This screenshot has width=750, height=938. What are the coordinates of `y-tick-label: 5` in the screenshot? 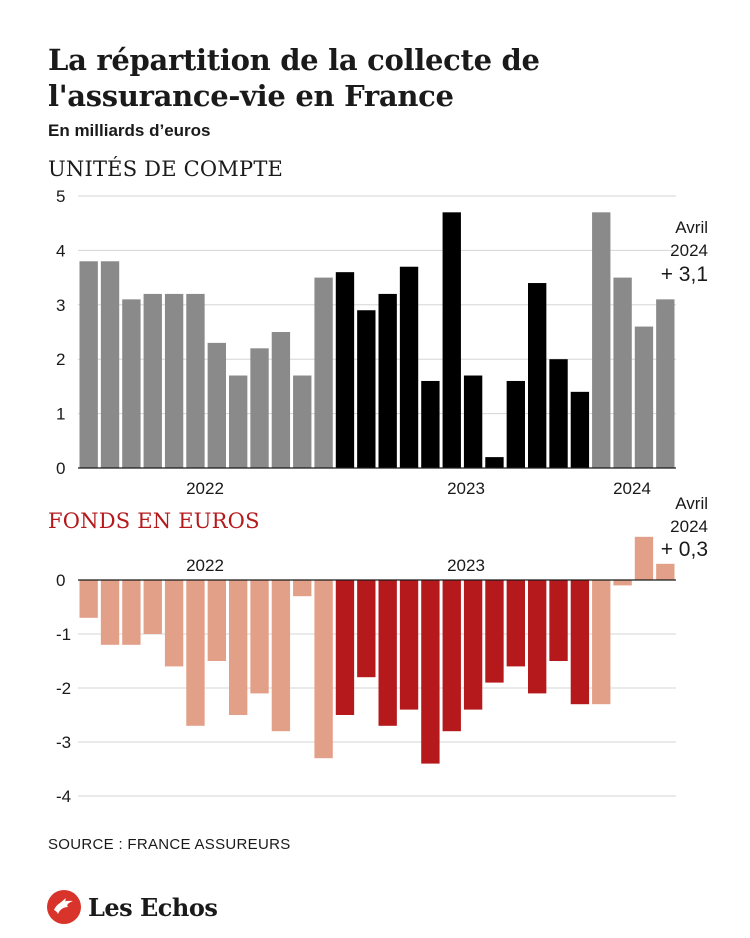 It's located at (60, 196).